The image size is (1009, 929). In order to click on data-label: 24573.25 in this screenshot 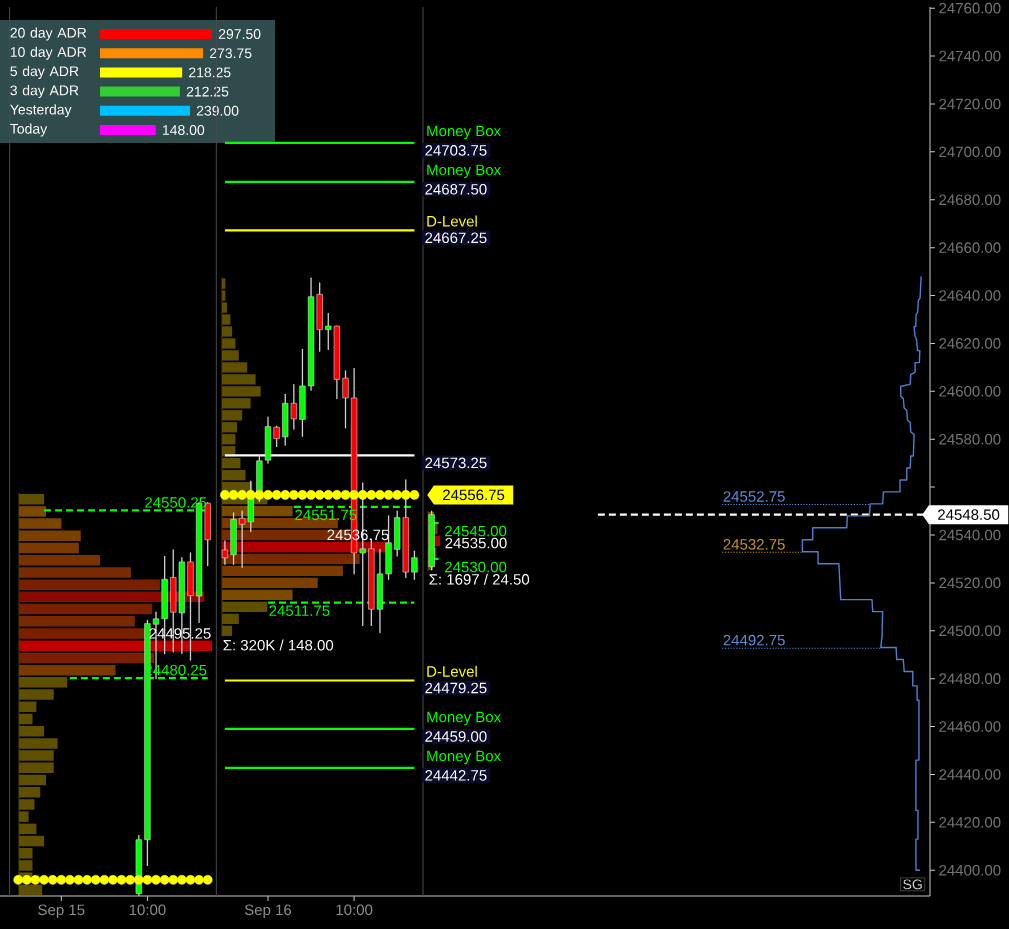, I will do `click(456, 463)`.